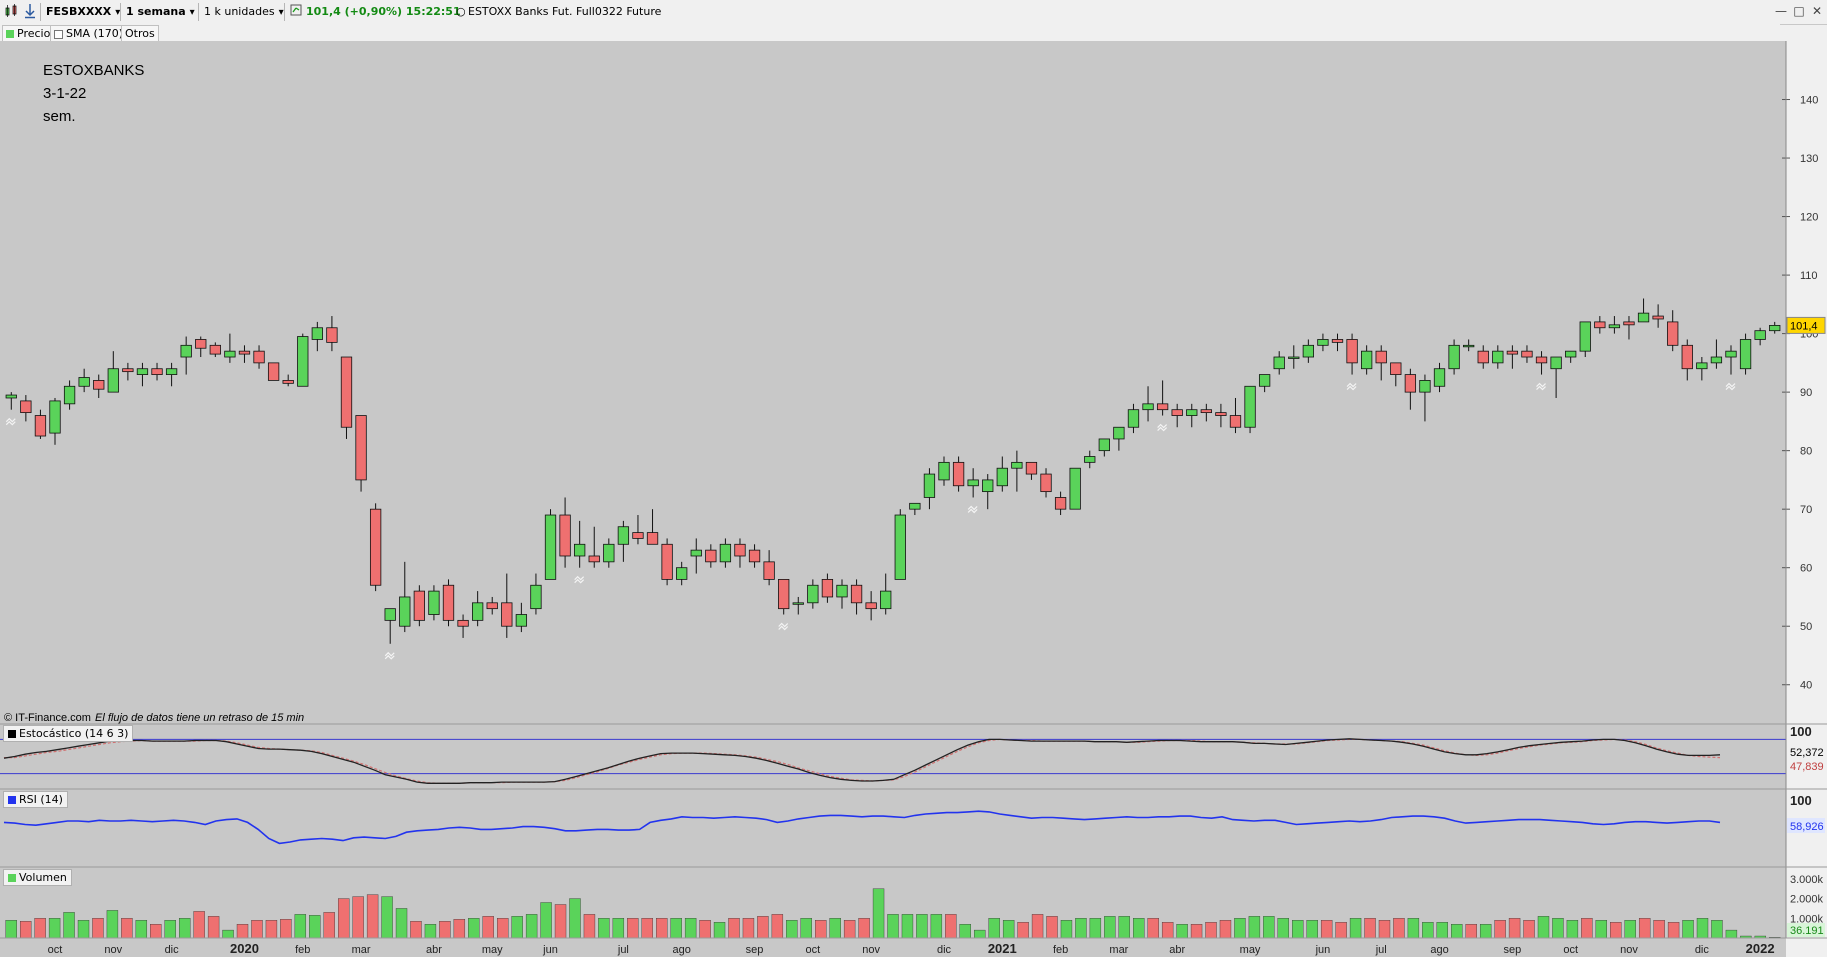  What do you see at coordinates (302, 950) in the screenshot?
I see `x-tick-label: feb` at bounding box center [302, 950].